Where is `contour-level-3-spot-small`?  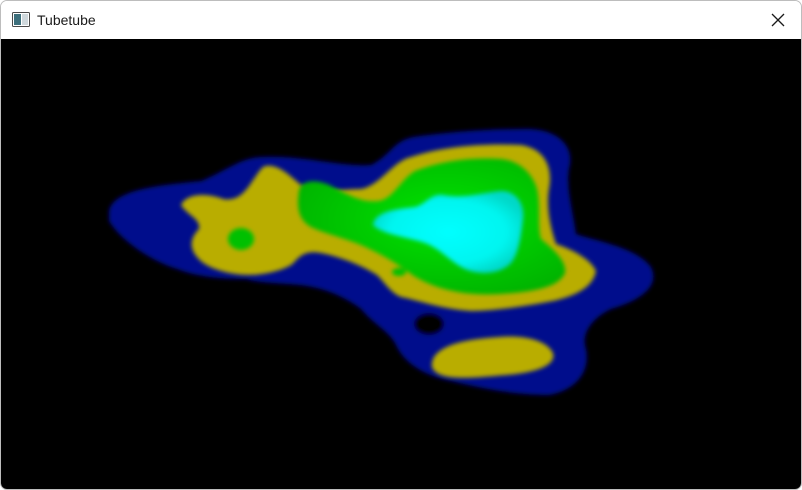 contour-level-3-spot-small is located at coordinates (399, 272).